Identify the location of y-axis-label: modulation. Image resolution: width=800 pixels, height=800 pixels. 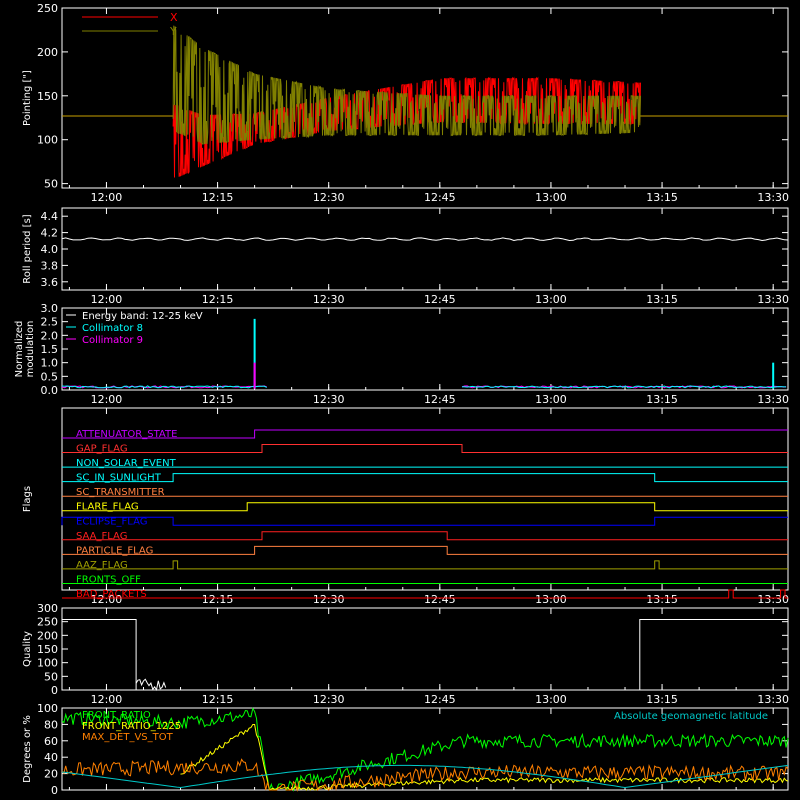
(30, 349).